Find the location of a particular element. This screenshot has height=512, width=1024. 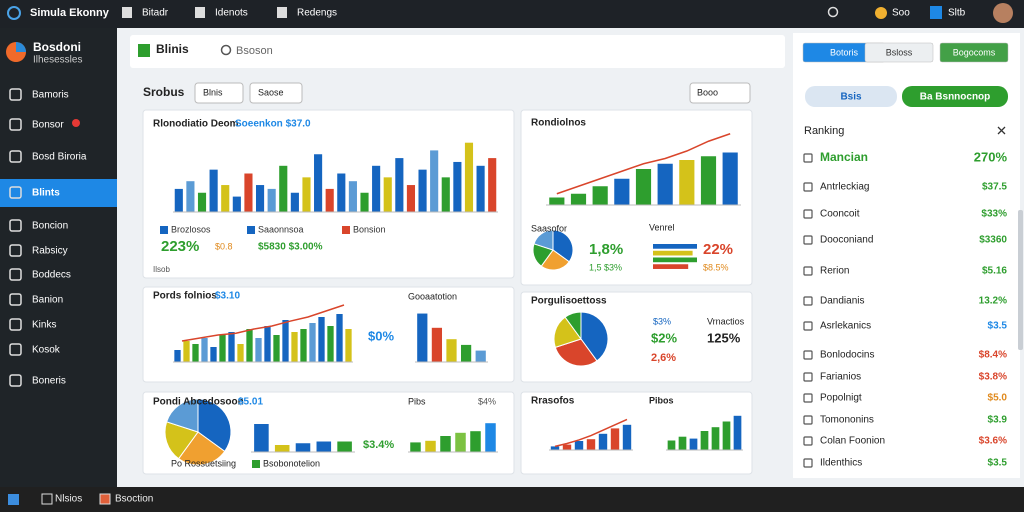

sidebar-item: Kinks is located at coordinates (44, 325).